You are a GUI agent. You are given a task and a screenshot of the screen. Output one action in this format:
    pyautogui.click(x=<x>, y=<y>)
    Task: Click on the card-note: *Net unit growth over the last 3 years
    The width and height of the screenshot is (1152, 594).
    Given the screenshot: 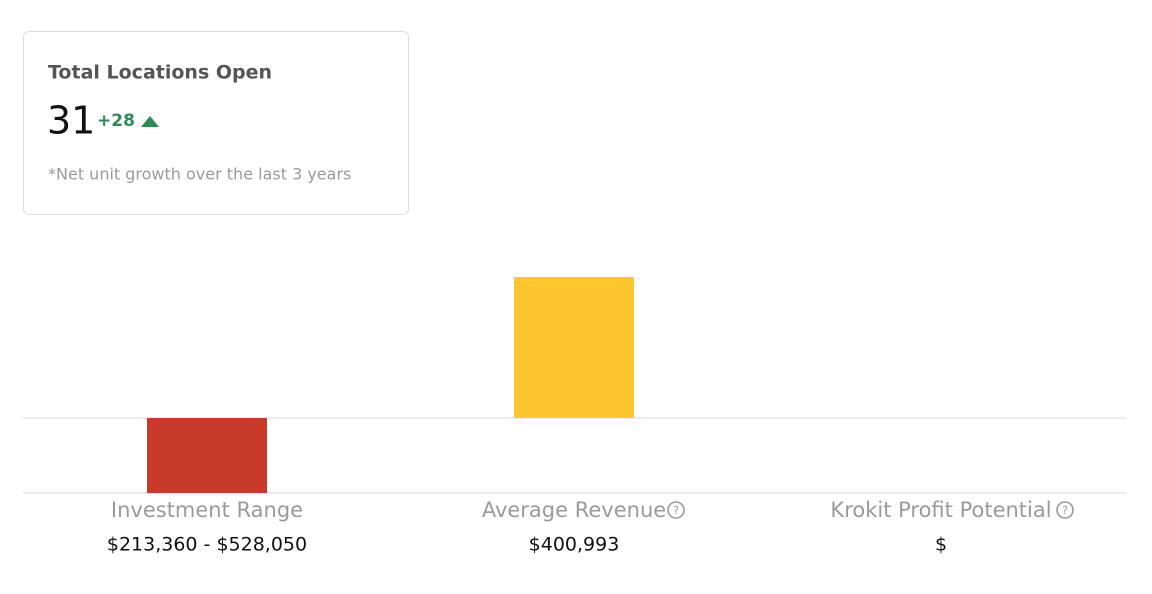 What is the action you would take?
    pyautogui.click(x=199, y=174)
    